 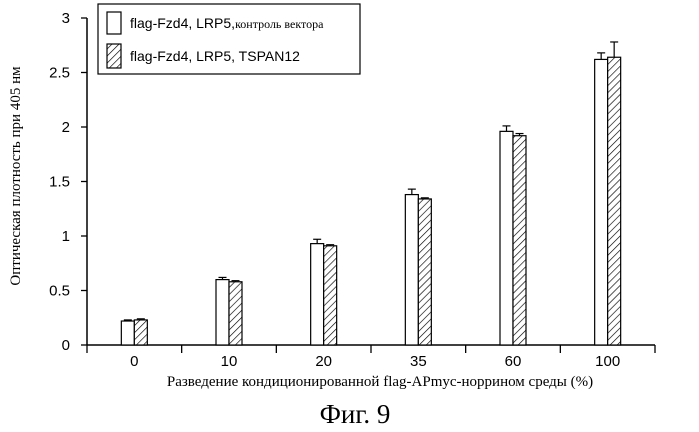 I want to click on x-tick-label: 60, so click(x=513, y=361).